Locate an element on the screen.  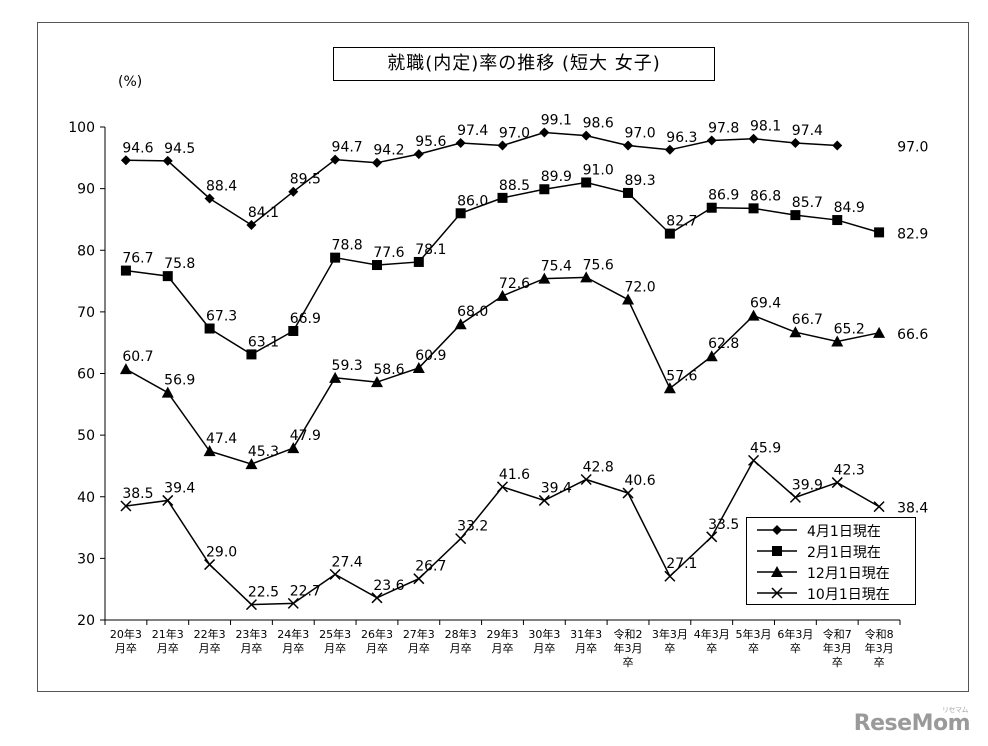
data-label: 97.4 is located at coordinates (807, 131).